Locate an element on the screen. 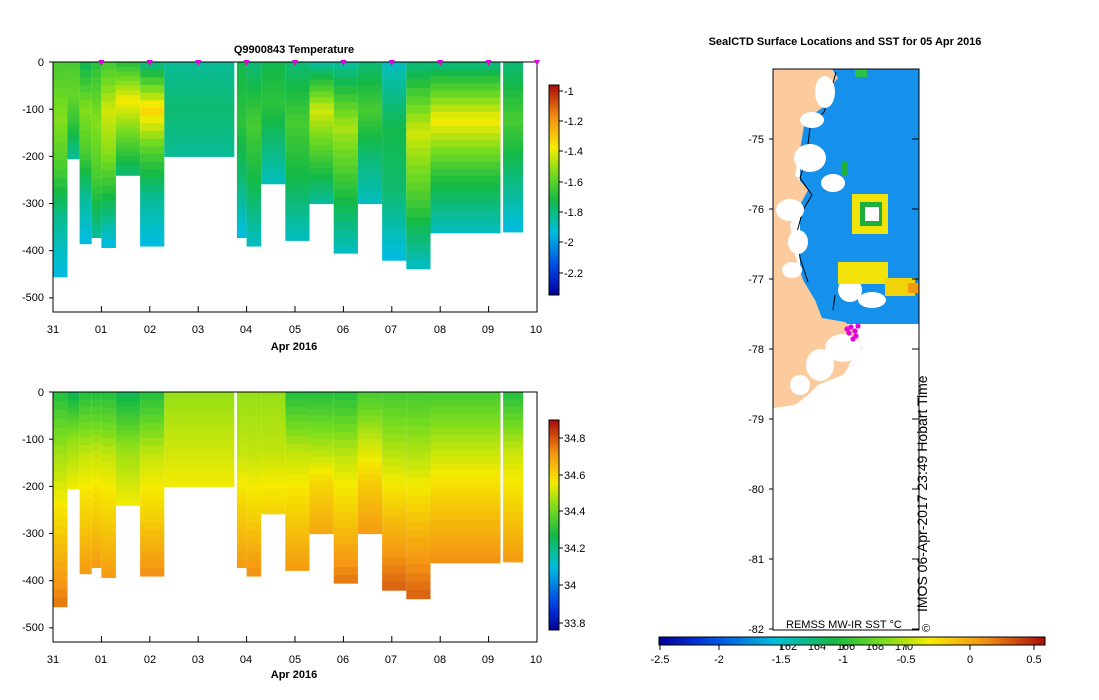  lat-tick-80: -80 is located at coordinates (756, 490).